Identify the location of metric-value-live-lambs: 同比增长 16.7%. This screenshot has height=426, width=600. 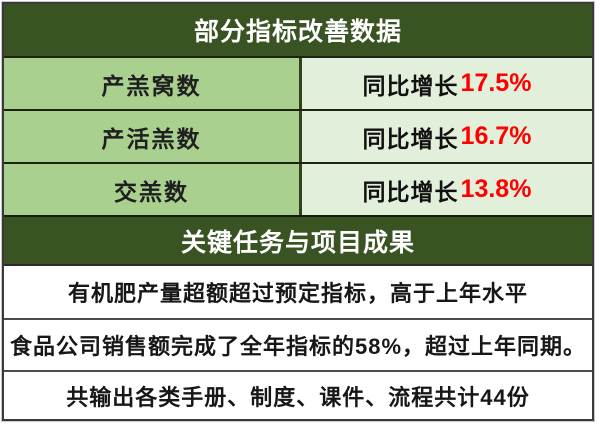
(447, 136).